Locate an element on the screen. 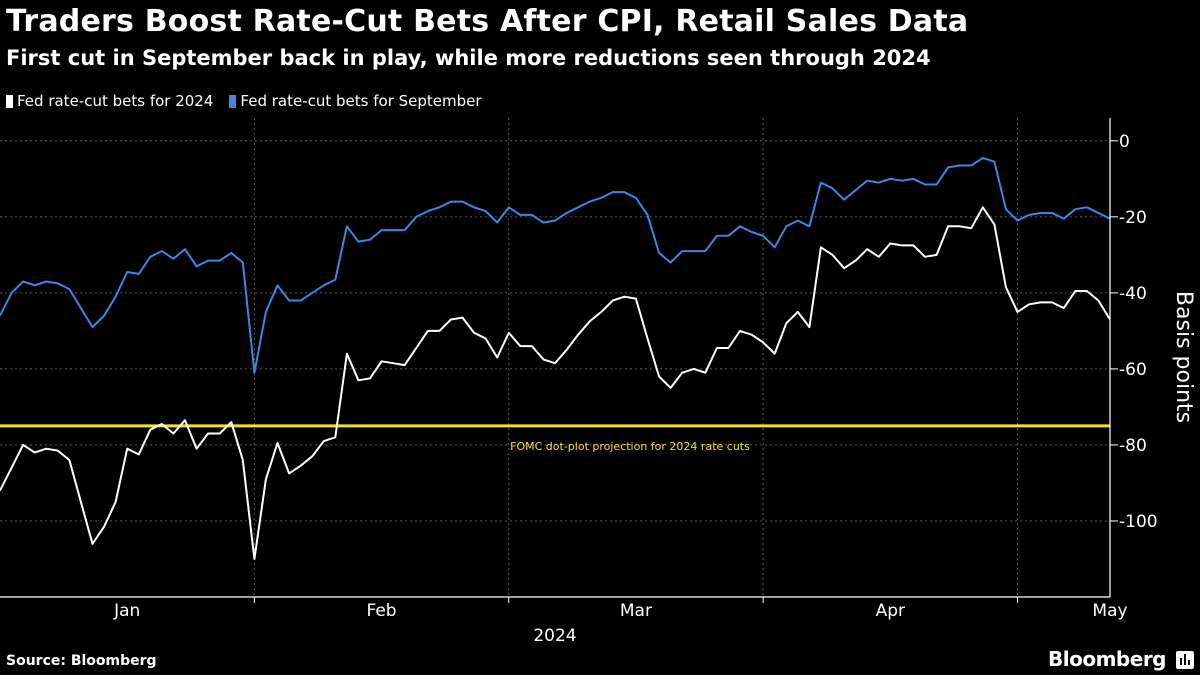 This screenshot has width=1200, height=675. legend-label-2024: Fed rate-cut bets for 2024 is located at coordinates (115, 101).